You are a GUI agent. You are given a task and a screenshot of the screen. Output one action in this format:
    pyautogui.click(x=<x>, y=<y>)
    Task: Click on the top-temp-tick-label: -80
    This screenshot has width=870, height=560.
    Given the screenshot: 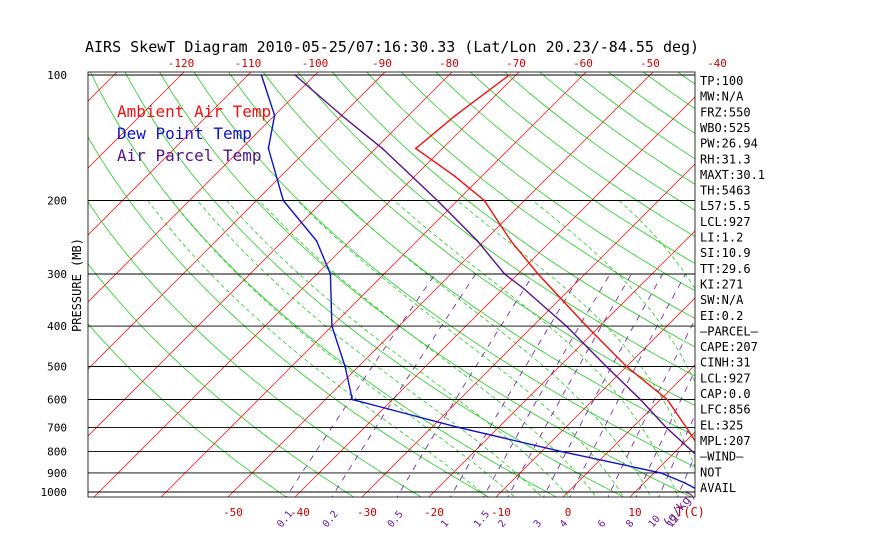 What is the action you would take?
    pyautogui.click(x=449, y=63)
    